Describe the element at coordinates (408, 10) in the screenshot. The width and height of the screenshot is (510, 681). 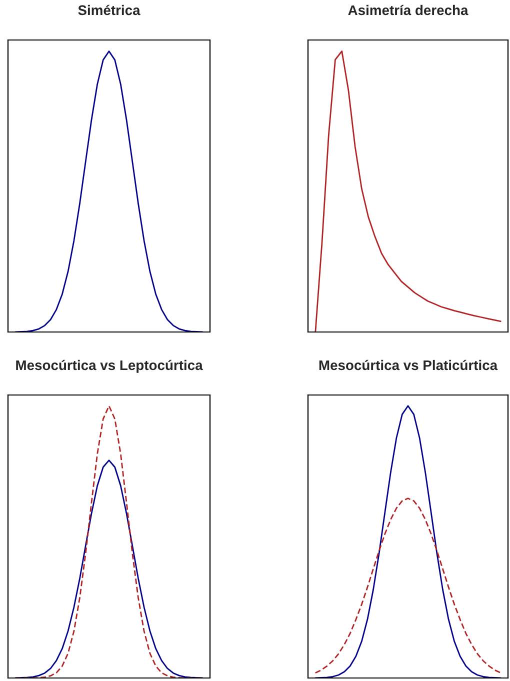
I see `chart-title: Asimetría derecha` at that location.